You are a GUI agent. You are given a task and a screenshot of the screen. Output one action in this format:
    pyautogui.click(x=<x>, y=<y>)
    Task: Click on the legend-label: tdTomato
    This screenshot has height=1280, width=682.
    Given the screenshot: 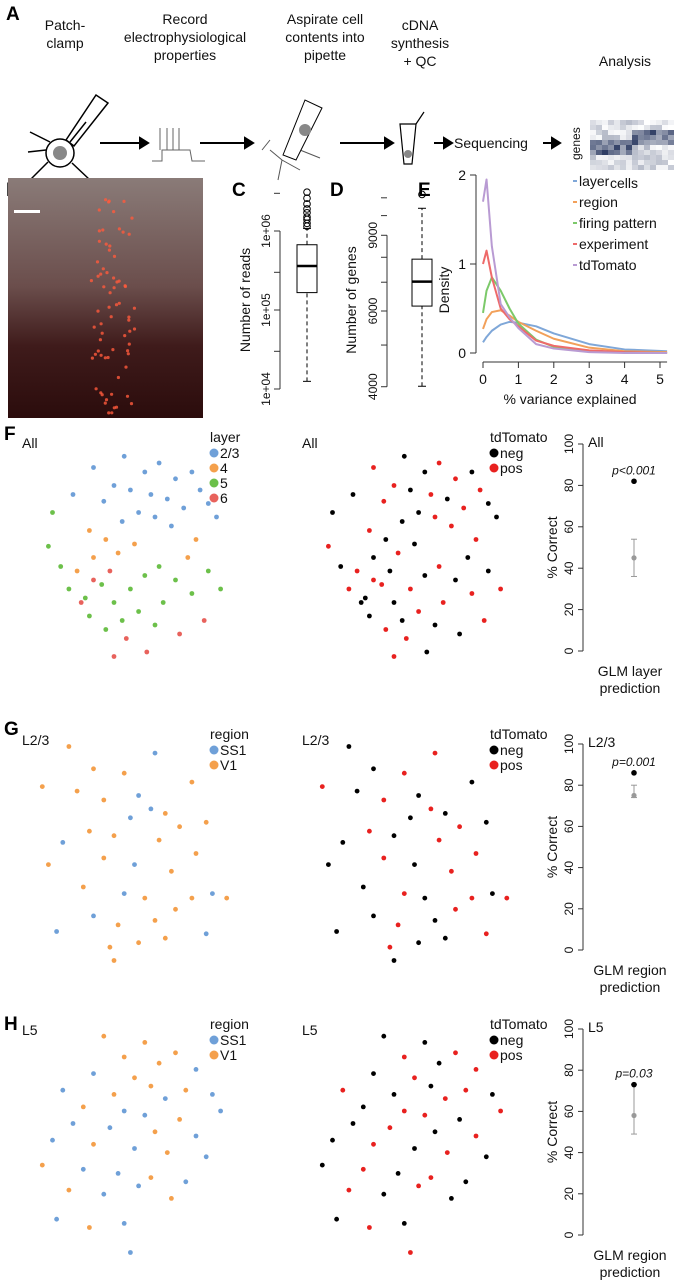 What is the action you would take?
    pyautogui.click(x=608, y=265)
    